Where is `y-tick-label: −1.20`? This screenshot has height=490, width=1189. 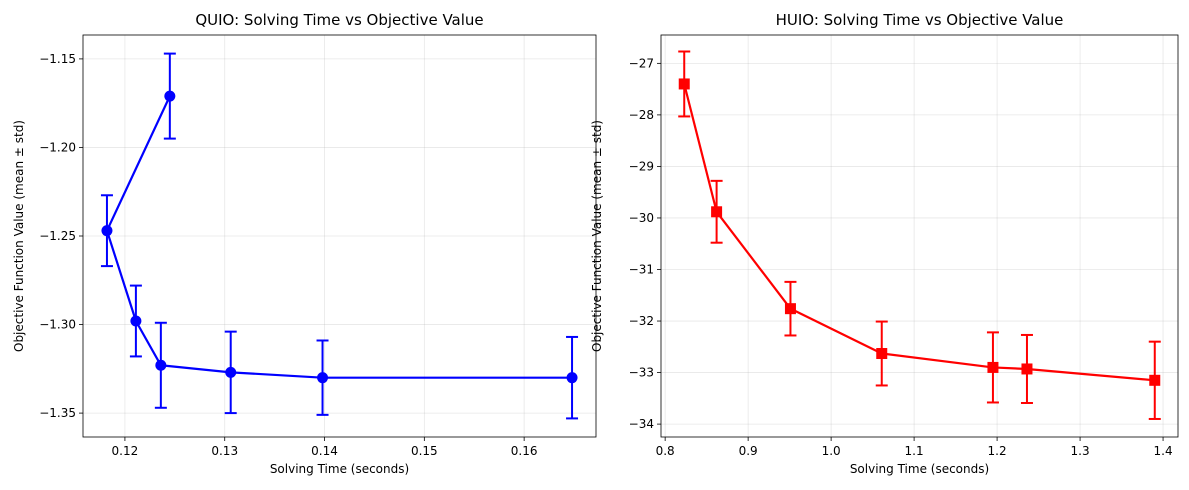
y-tick-label: −1.20 is located at coordinates (57, 147).